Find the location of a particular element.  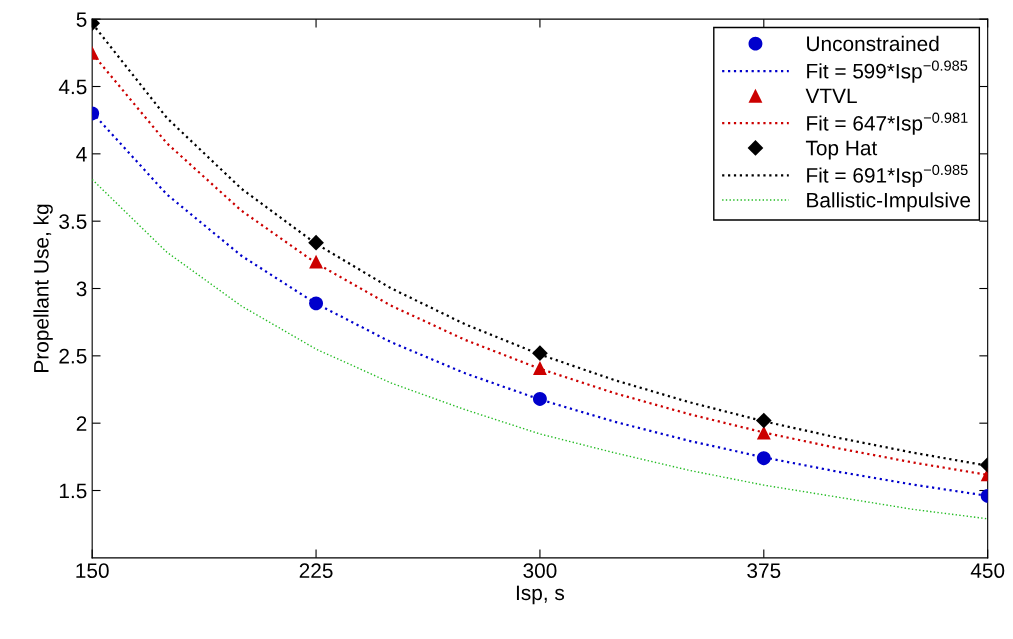

legend-label: Unconstrained is located at coordinates (873, 43).